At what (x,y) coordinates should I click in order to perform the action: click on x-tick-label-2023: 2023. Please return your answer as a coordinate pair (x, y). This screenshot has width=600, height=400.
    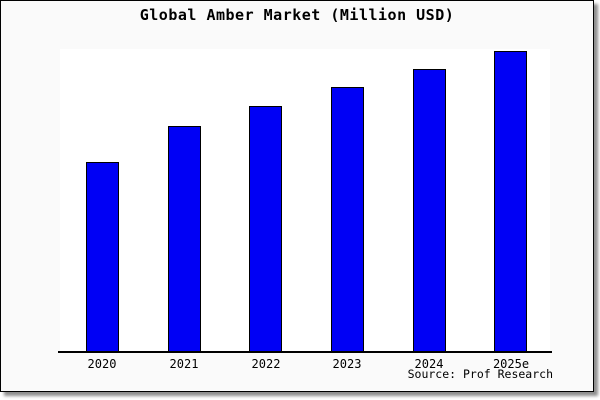
    Looking at the image, I should click on (347, 364).